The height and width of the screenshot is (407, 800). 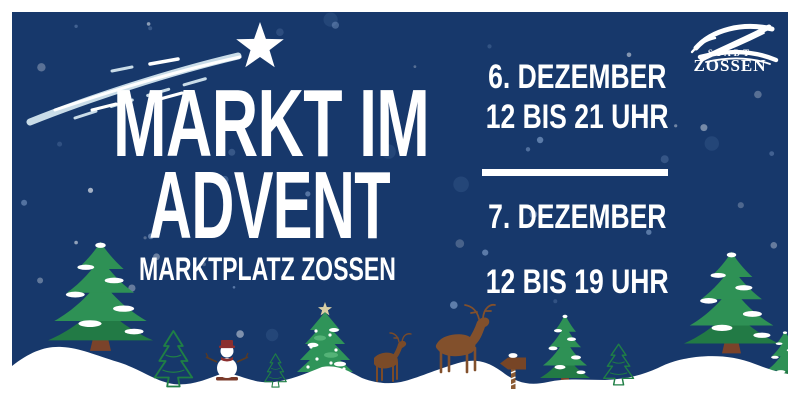 I want to click on schedule-time-2: 12 BIS 19 UHR, so click(x=577, y=282).